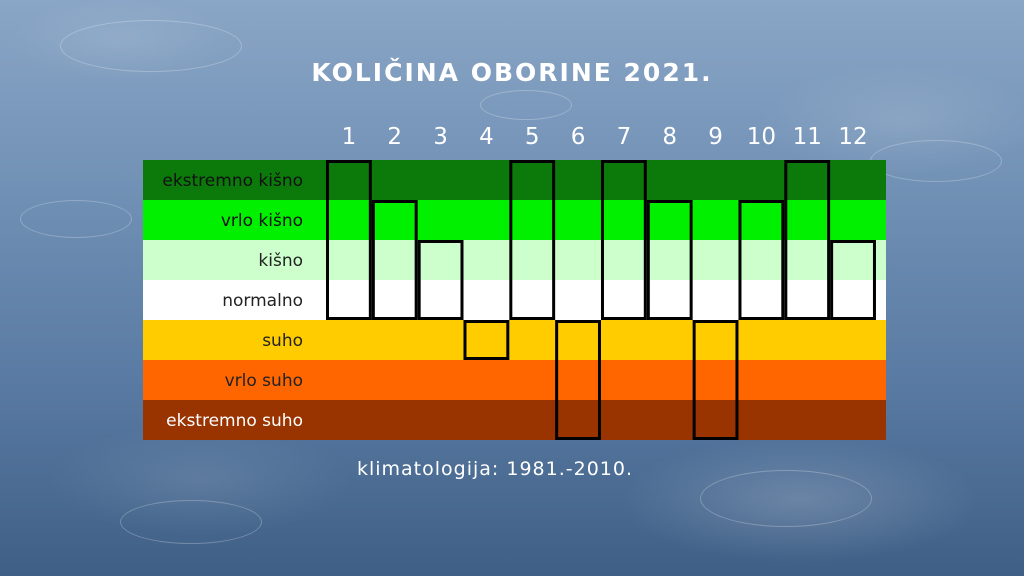 This screenshot has height=576, width=1024. Describe the element at coordinates (761, 137) in the screenshot. I see `month-label: 10` at that location.